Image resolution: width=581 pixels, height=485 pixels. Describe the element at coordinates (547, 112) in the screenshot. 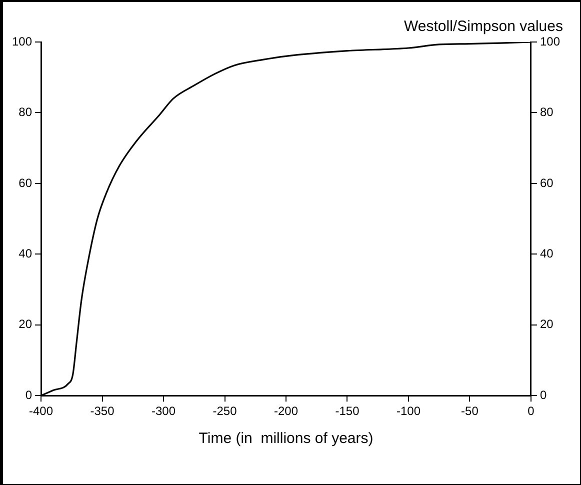

I see `y2-tick-label: 80` at that location.